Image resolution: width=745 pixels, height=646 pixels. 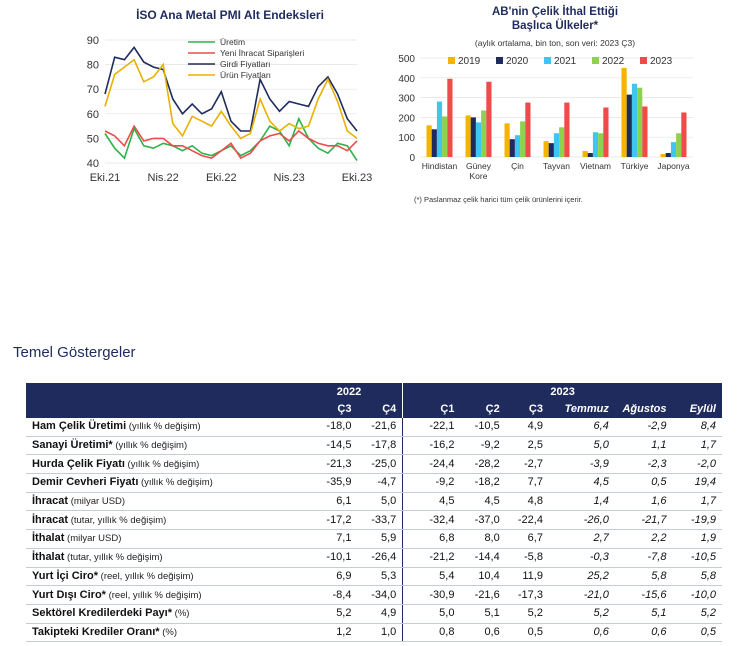 What do you see at coordinates (289, 178) in the screenshot?
I see `x-tick-label: Nis.23` at bounding box center [289, 178].